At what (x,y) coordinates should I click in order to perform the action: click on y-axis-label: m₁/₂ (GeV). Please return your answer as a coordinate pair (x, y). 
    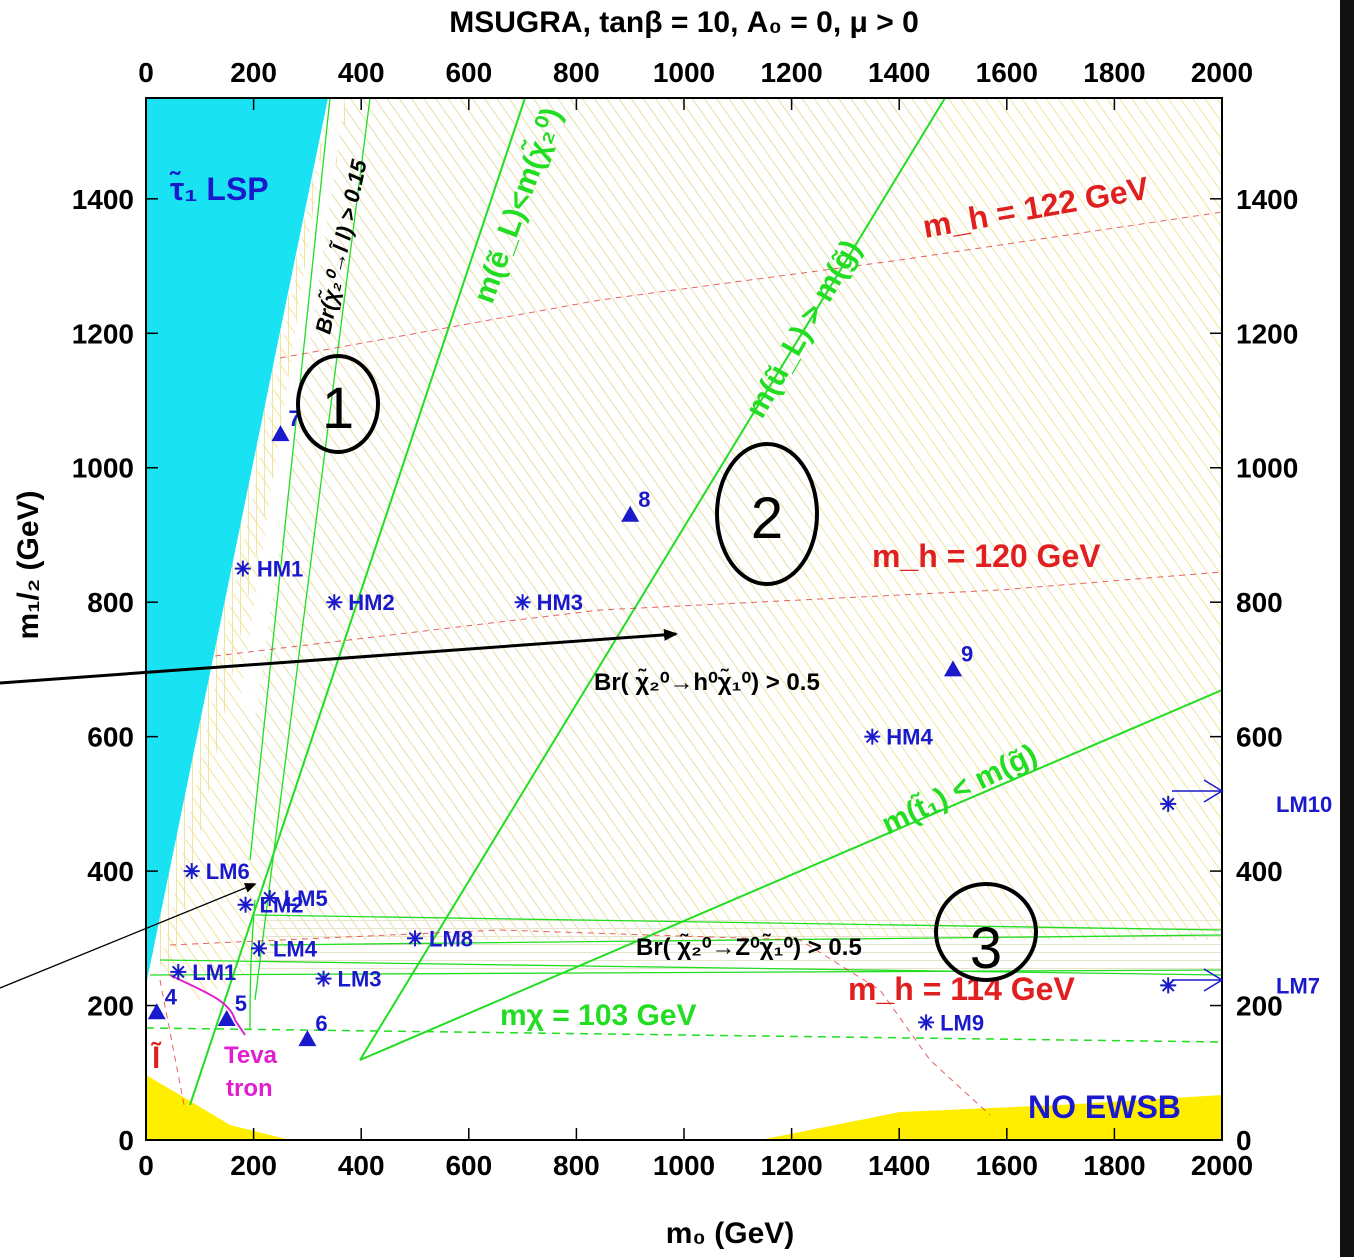
    Looking at the image, I should click on (28, 564).